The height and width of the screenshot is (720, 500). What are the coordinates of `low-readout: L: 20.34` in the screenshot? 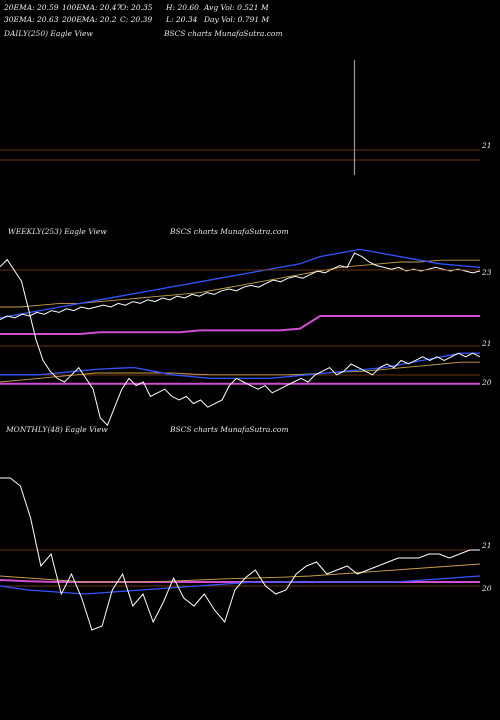 It's located at (182, 19).